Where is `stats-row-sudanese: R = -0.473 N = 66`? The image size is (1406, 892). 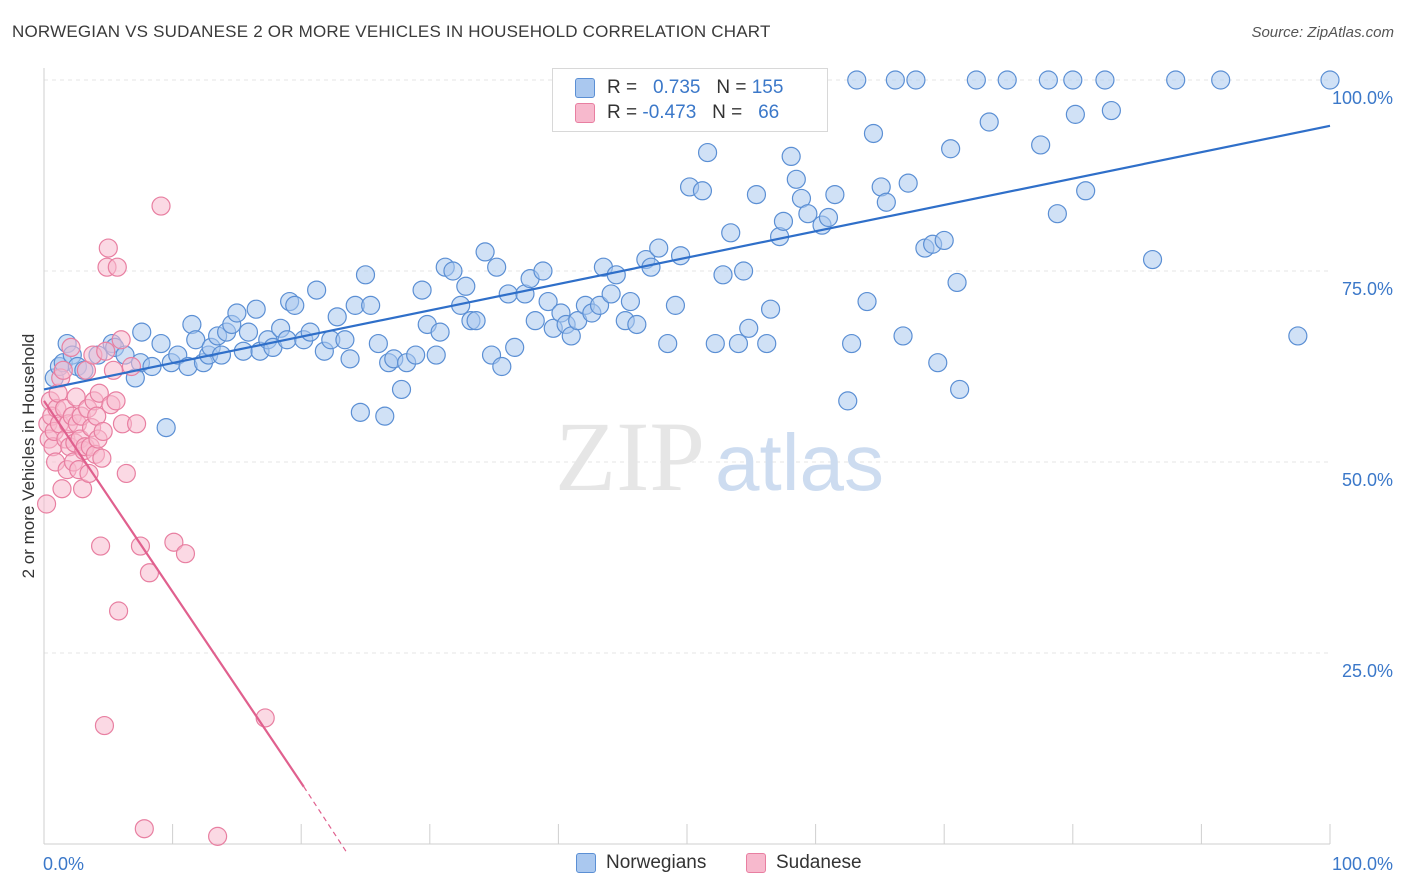
stats-row-sudanese: R = -0.473 N = 66 is located at coordinates (677, 113).